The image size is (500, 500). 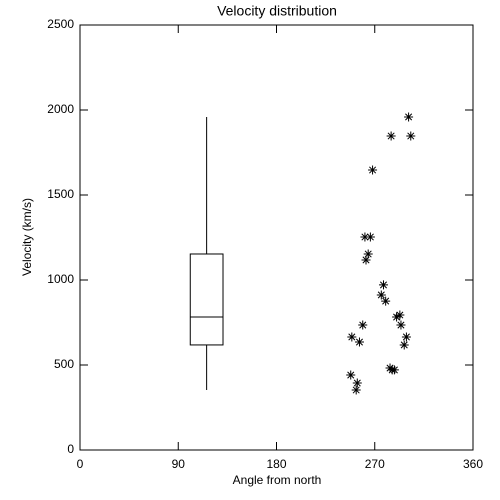 What do you see at coordinates (64, 364) in the screenshot?
I see `y-tick-label: 500` at bounding box center [64, 364].